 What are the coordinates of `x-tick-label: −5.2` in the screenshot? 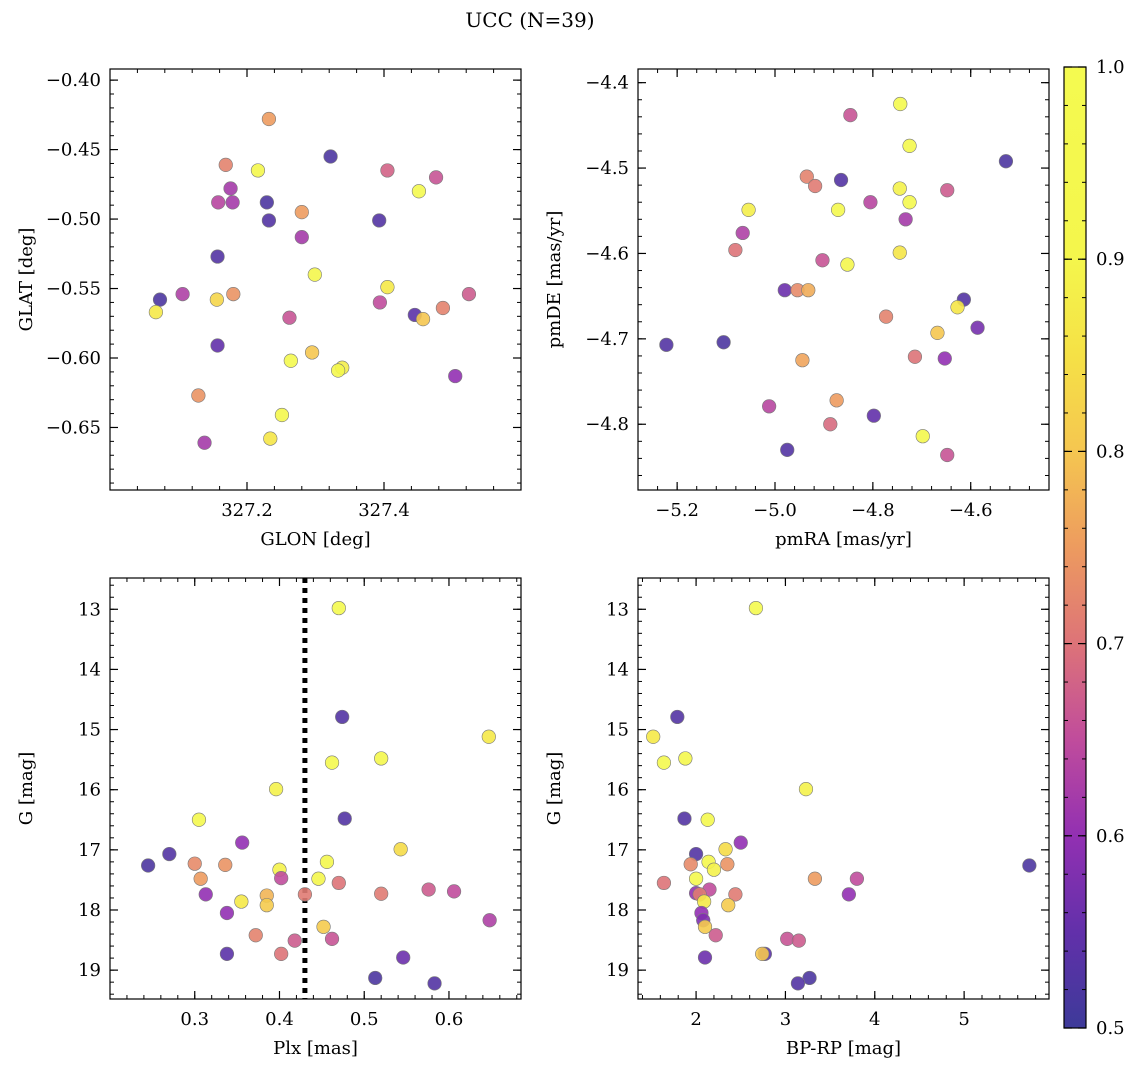 It's located at (677, 510).